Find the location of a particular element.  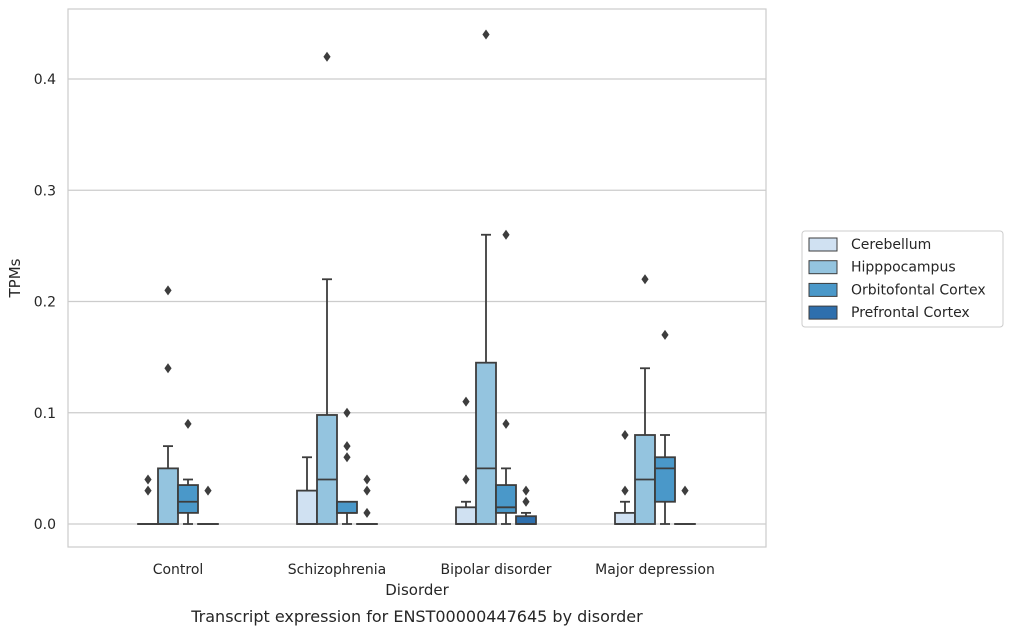

y-tick-label: 0.4 is located at coordinates (45, 80).